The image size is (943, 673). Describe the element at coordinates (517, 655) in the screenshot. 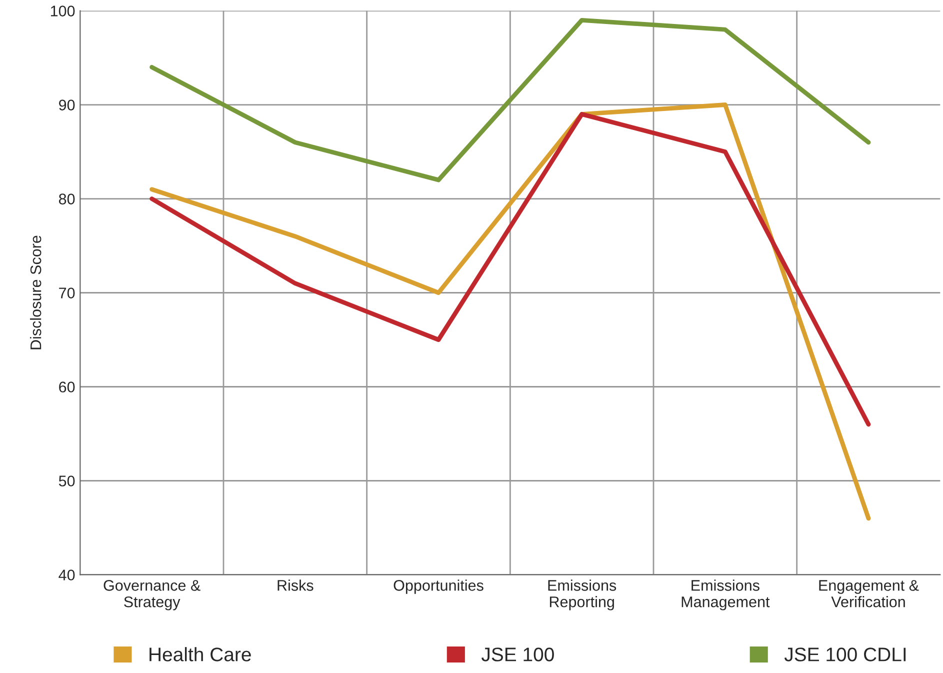

I see `legend-label: JSE 100` at that location.